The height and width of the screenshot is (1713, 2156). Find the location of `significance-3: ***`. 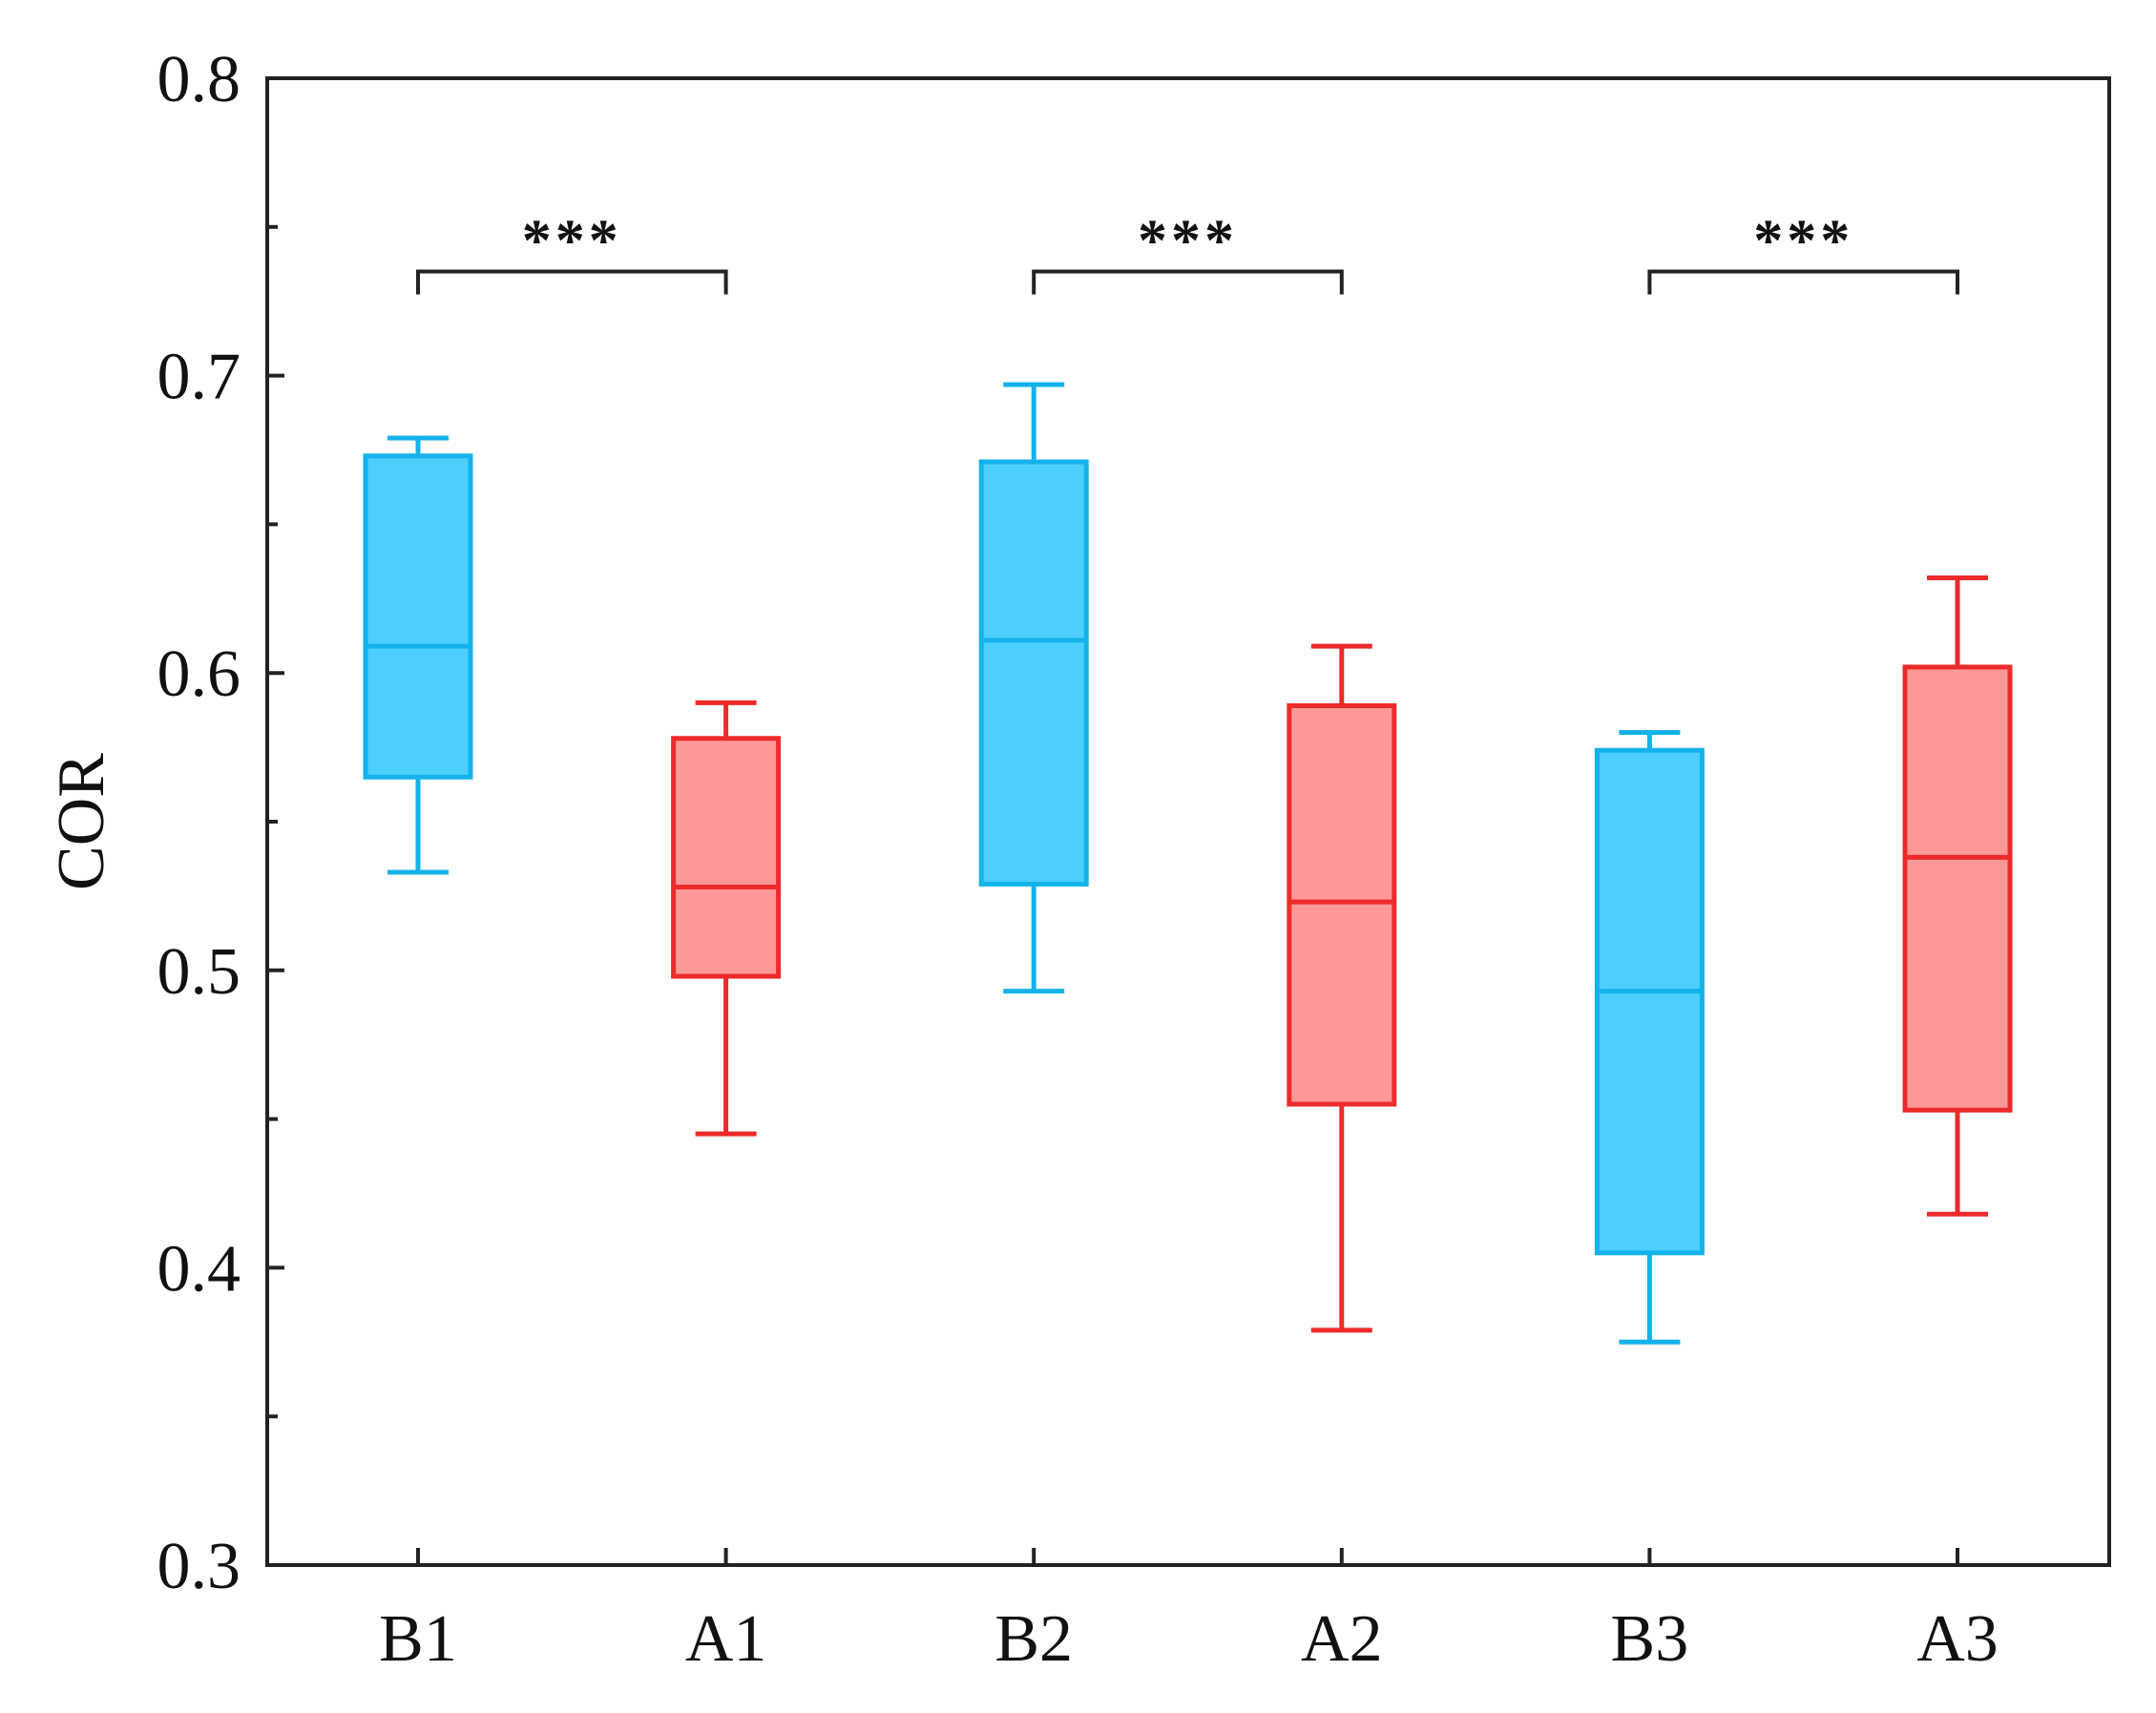

significance-3: *** is located at coordinates (1803, 252).